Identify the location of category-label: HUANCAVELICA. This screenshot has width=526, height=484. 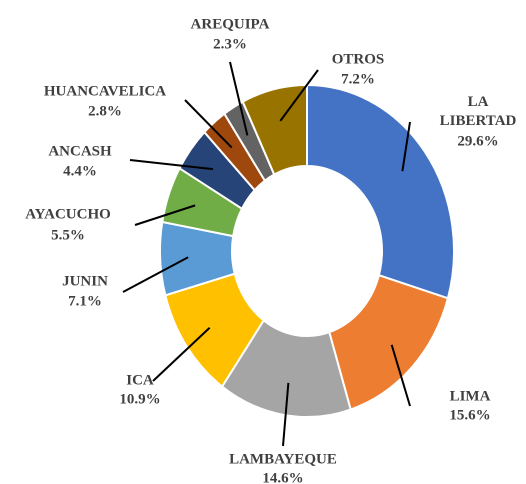
(105, 91).